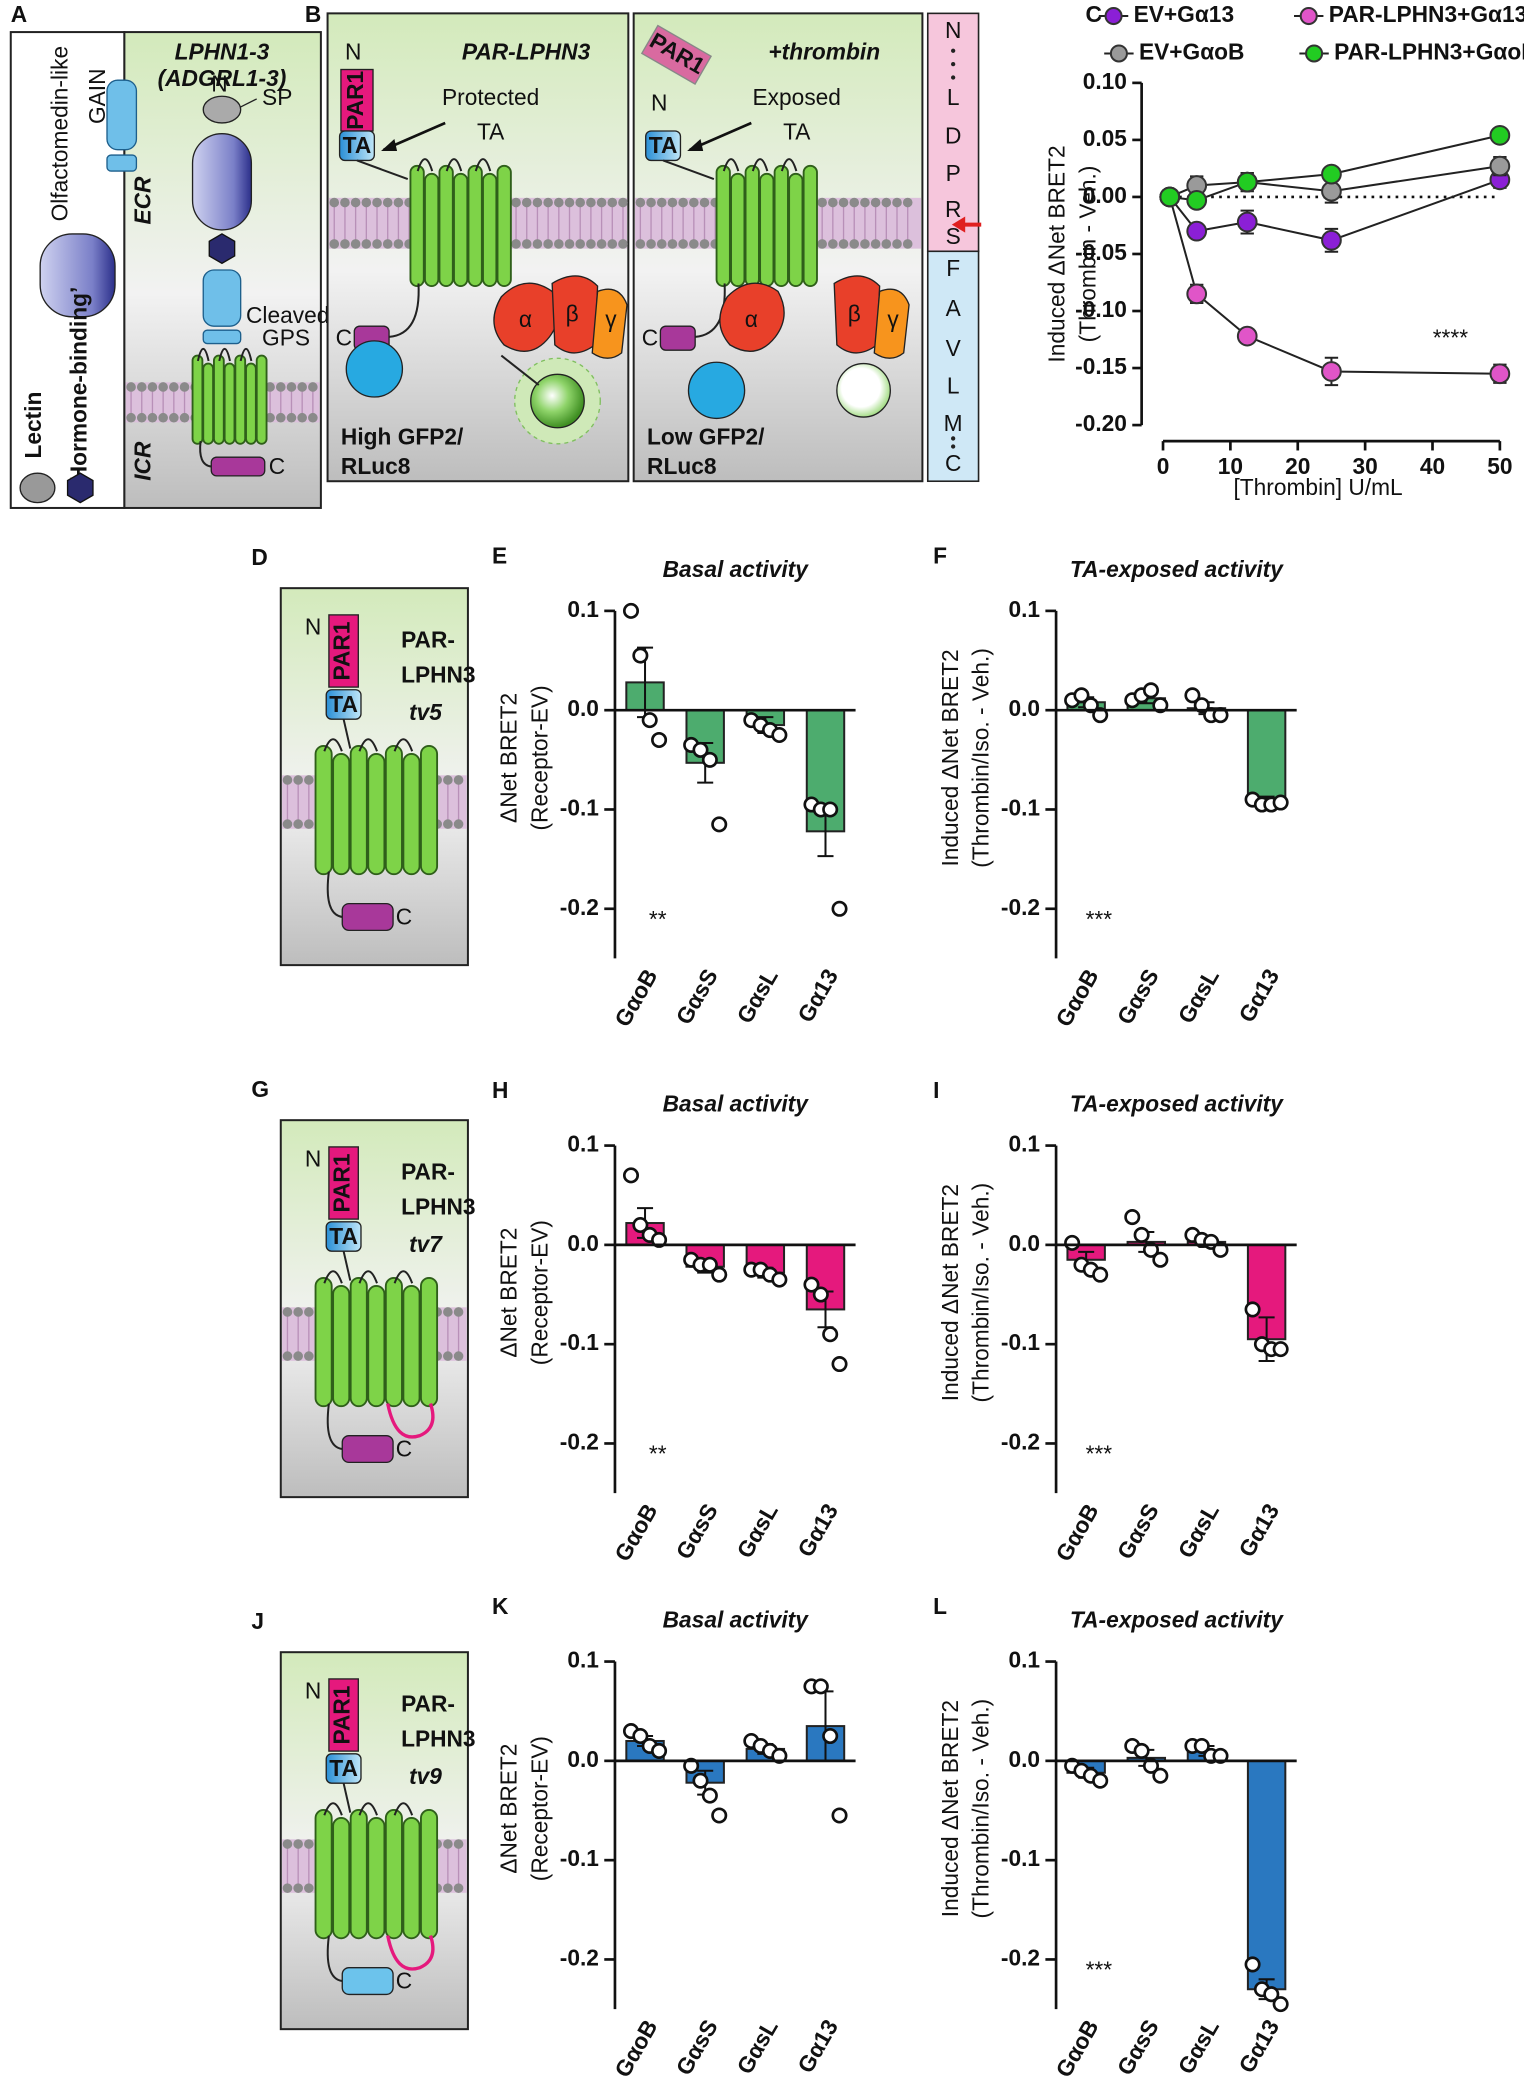  What do you see at coordinates (525, 319) in the screenshot?
I see `label: α` at bounding box center [525, 319].